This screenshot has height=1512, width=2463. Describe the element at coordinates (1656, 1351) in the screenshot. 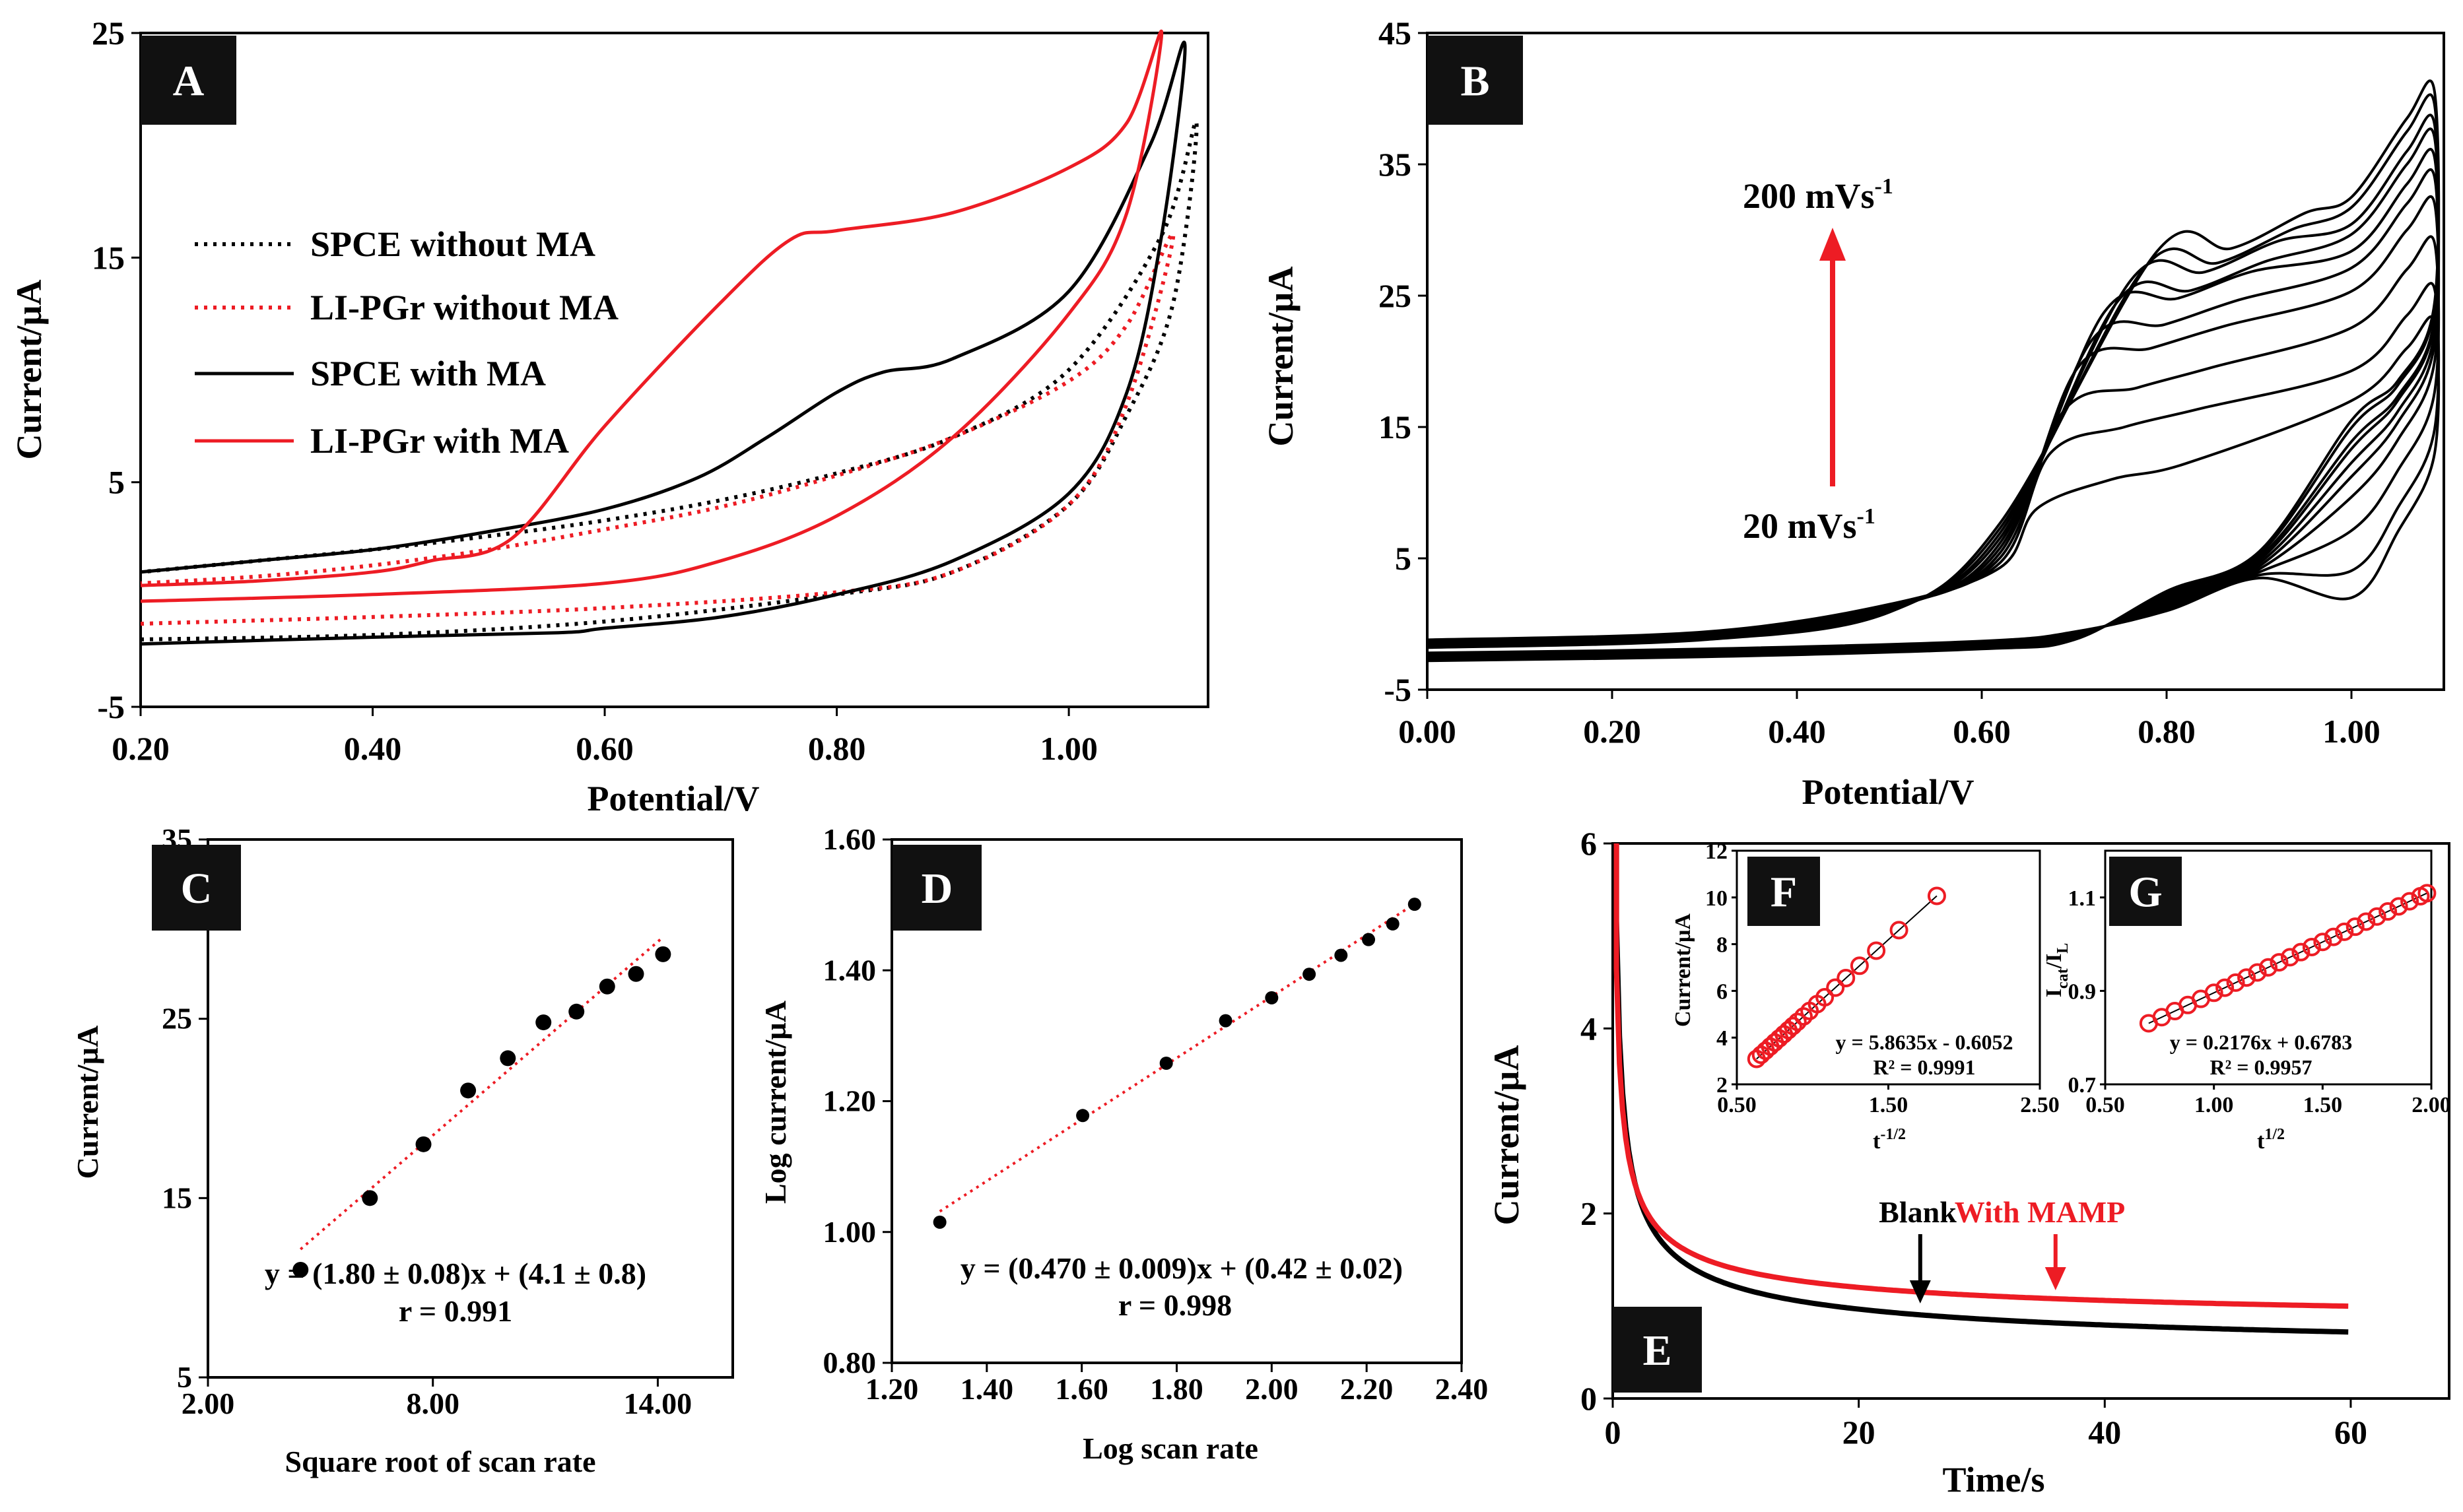

I see `panel-e-badge-letter: E` at that location.